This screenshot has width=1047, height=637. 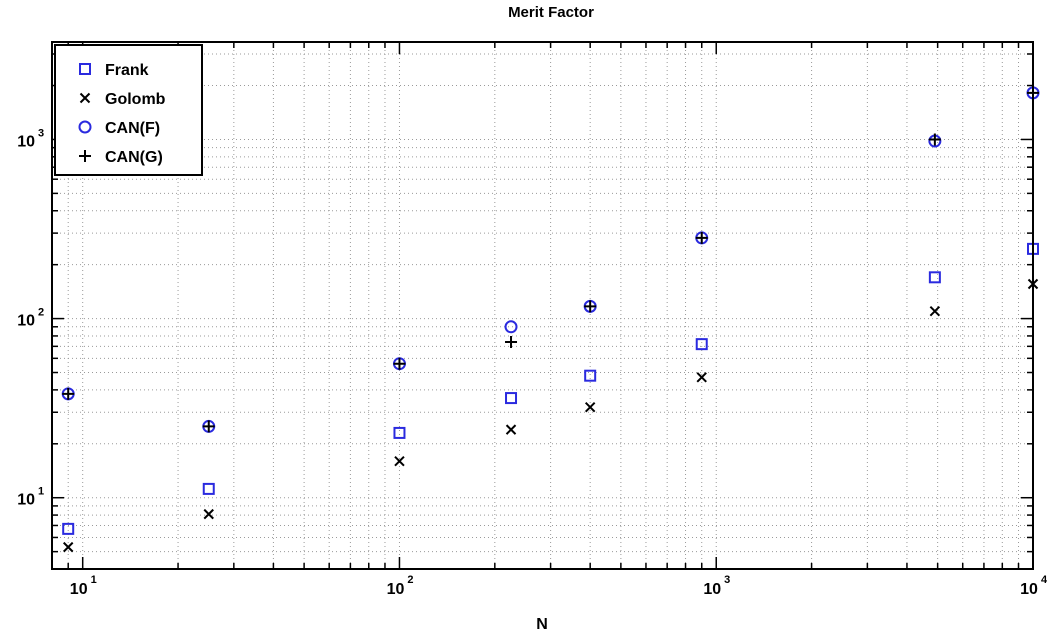 I want to click on legend-entry: CAN(G), so click(x=121, y=157).